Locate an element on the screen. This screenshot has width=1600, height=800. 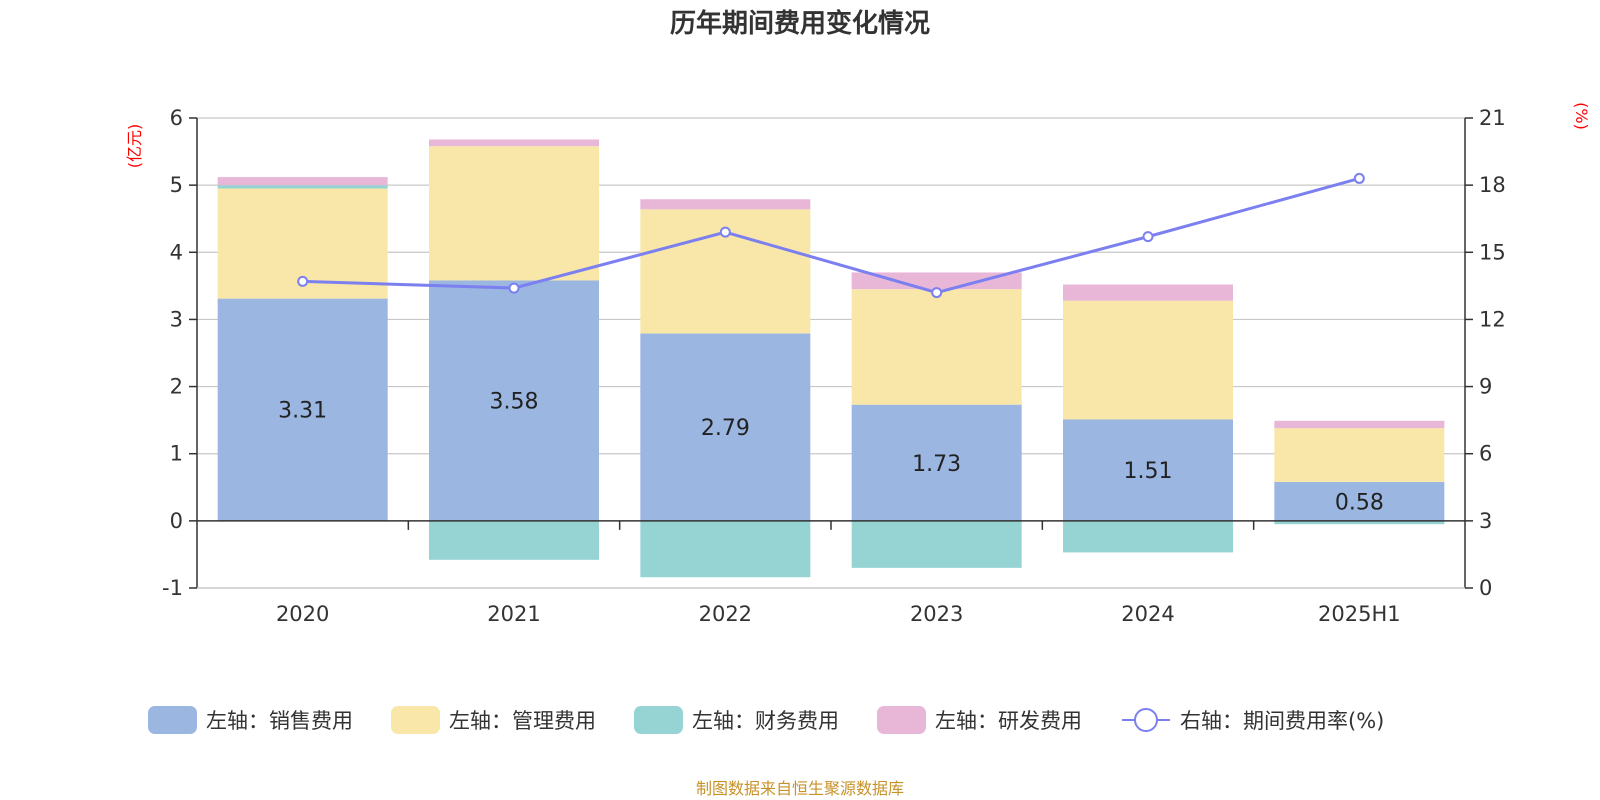
bar-2-2024 is located at coordinates (1148, 536).